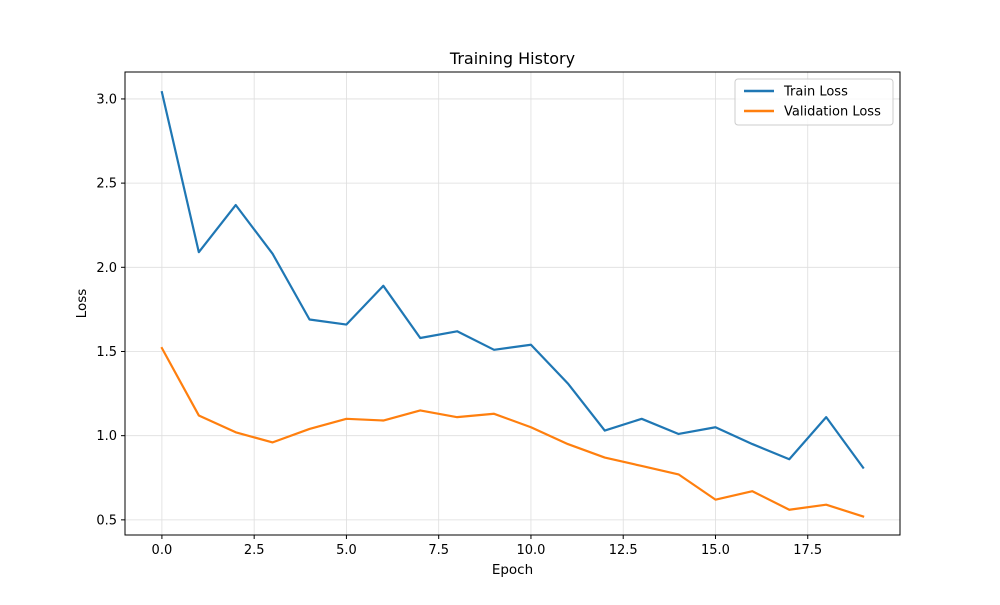 The image size is (1000, 605). What do you see at coordinates (106, 268) in the screenshot?
I see `y-tick-label: 2.0` at bounding box center [106, 268].